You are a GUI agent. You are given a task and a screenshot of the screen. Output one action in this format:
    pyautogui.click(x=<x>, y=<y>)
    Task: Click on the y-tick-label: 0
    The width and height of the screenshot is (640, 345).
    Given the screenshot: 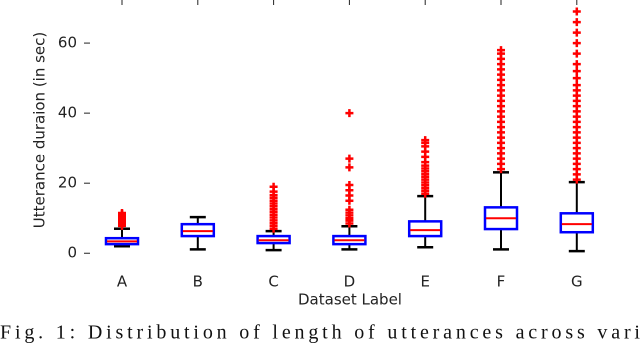 What is the action you would take?
    pyautogui.click(x=72, y=253)
    